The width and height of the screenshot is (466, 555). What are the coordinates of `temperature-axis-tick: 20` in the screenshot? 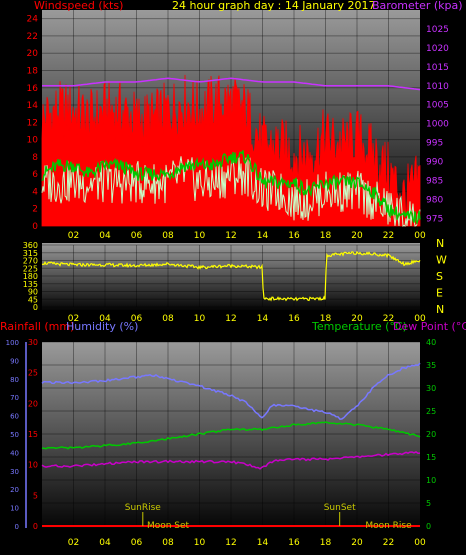 It's located at (431, 434).